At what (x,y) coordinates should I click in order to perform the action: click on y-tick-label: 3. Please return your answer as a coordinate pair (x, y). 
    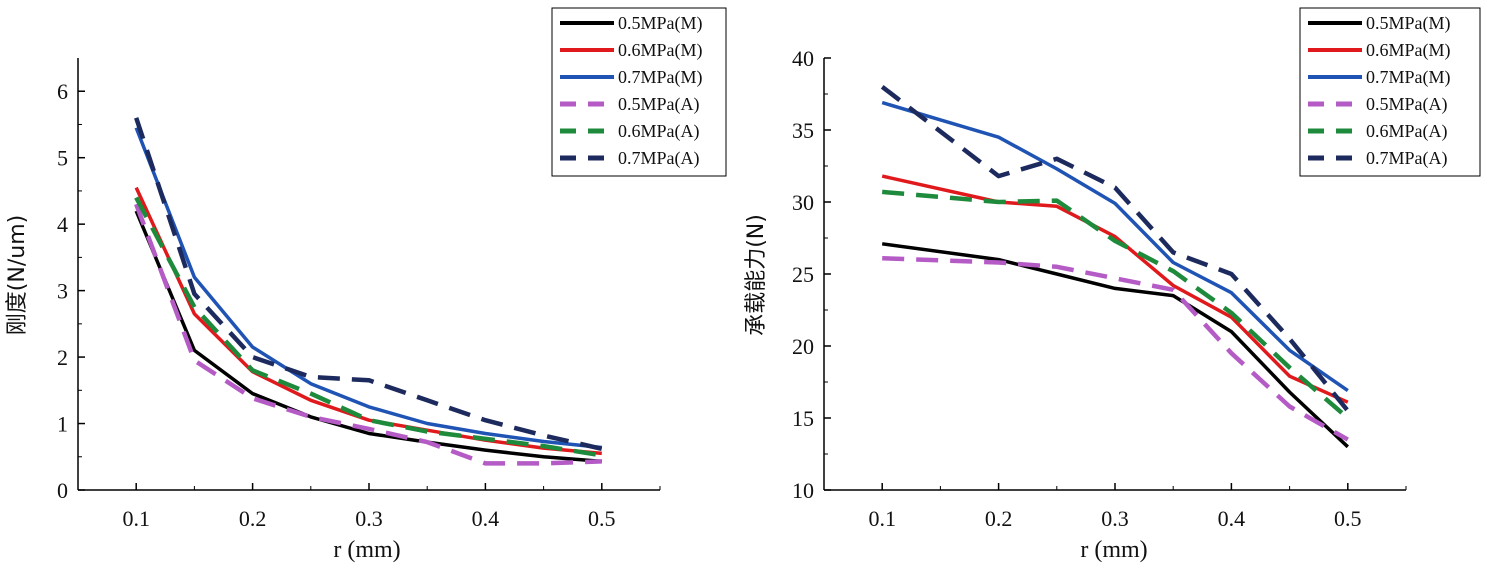
    Looking at the image, I should click on (62, 291).